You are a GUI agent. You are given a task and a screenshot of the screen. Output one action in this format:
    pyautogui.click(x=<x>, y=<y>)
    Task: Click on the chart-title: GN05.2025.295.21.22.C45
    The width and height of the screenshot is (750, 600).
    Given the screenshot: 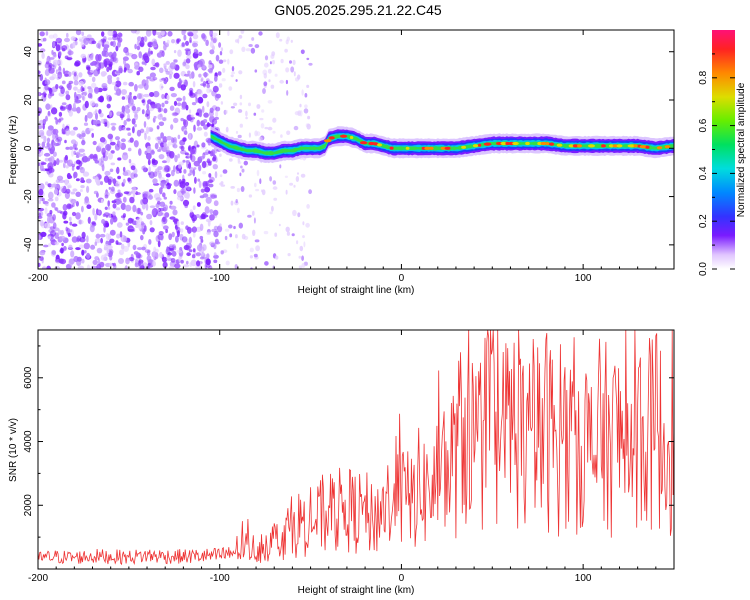 What is the action you would take?
    pyautogui.click(x=358, y=10)
    